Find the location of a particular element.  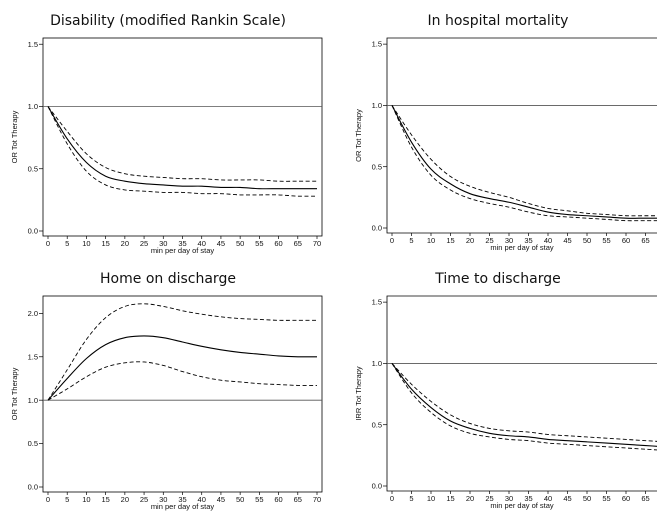

panel-3-x-tick-label: 10 is located at coordinates (431, 498).